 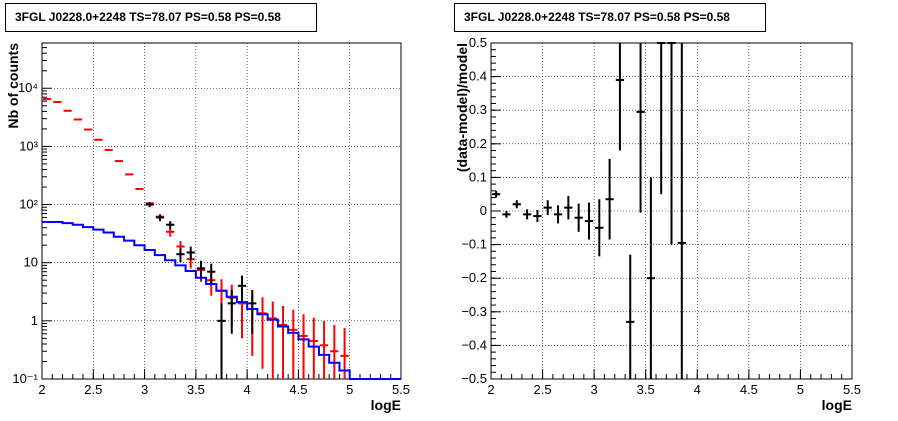 What do you see at coordinates (34, 320) in the screenshot?
I see `y-tick-label: 1` at bounding box center [34, 320].